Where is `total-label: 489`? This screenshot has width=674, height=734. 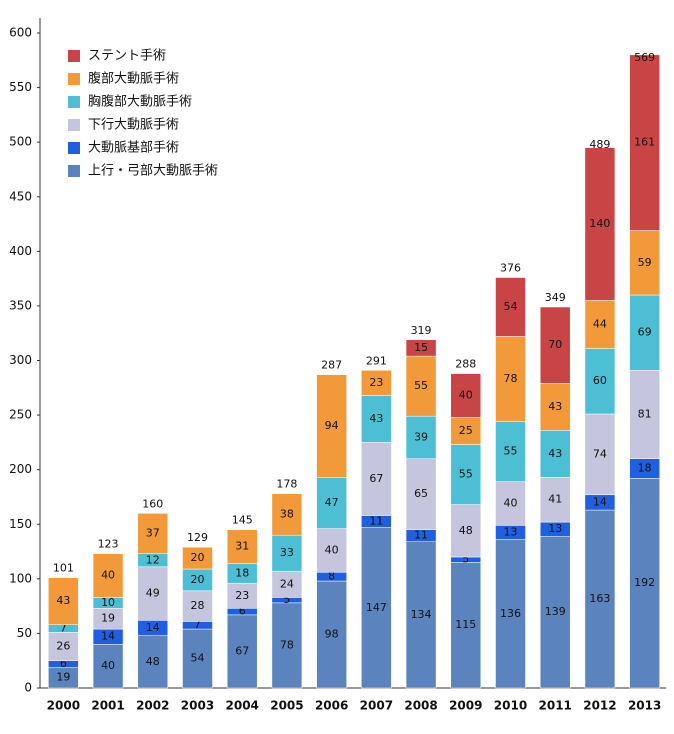 total-label: 489 is located at coordinates (599, 144).